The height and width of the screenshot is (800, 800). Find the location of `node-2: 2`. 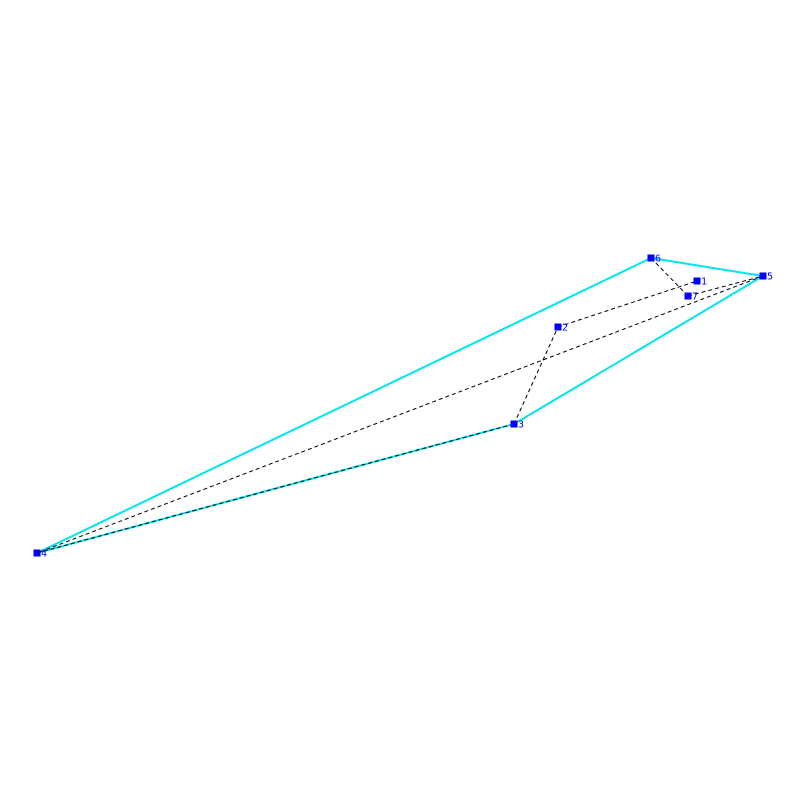

node-2: 2 is located at coordinates (561, 328).